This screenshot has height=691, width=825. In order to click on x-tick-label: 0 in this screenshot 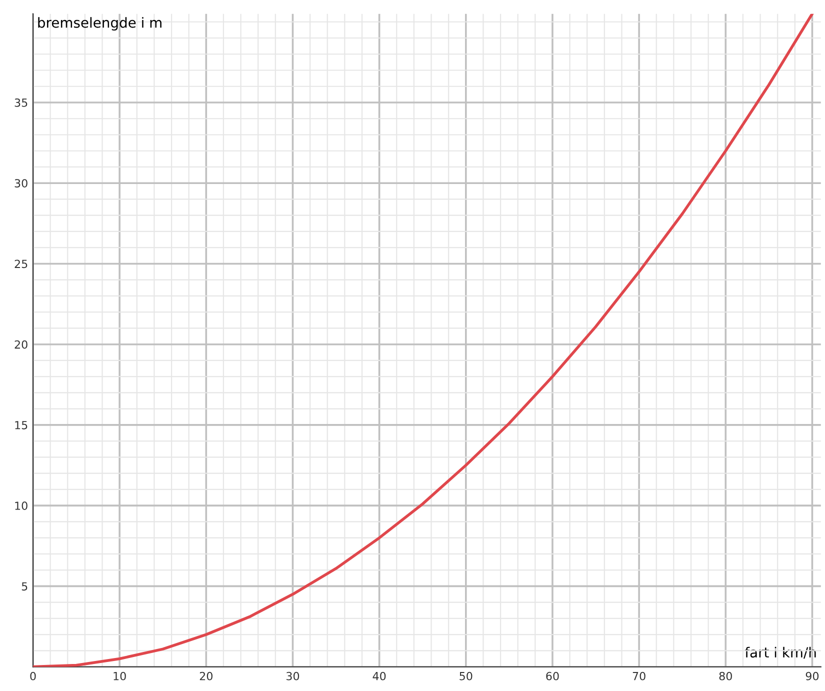, I will do `click(33, 676)`.